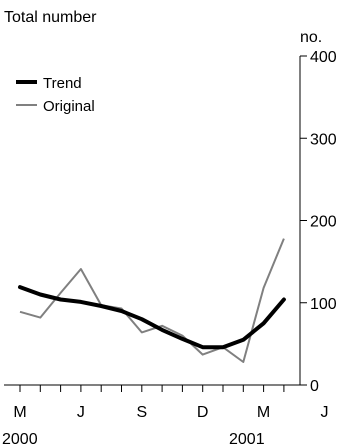 This screenshot has width=351, height=448. Describe the element at coordinates (323, 57) in the screenshot. I see `y-tick-label: 400` at that location.